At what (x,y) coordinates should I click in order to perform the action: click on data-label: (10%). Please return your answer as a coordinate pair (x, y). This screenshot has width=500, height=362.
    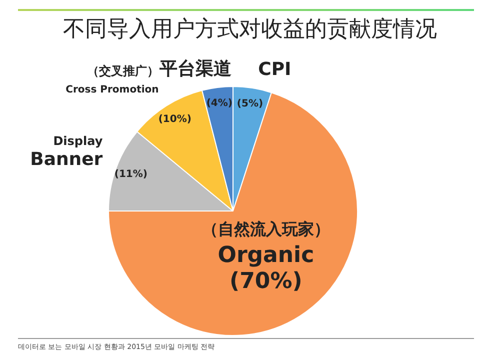
    Looking at the image, I should click on (175, 119).